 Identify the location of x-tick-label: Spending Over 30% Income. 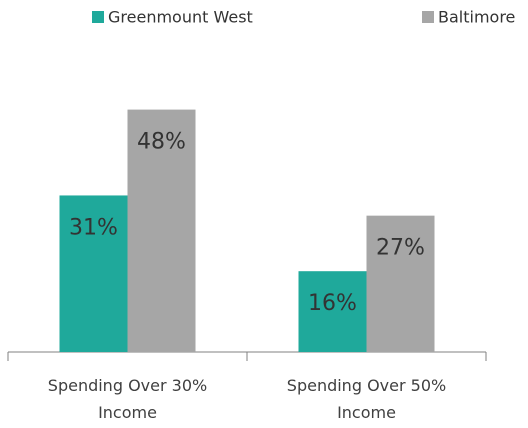
(127, 399).